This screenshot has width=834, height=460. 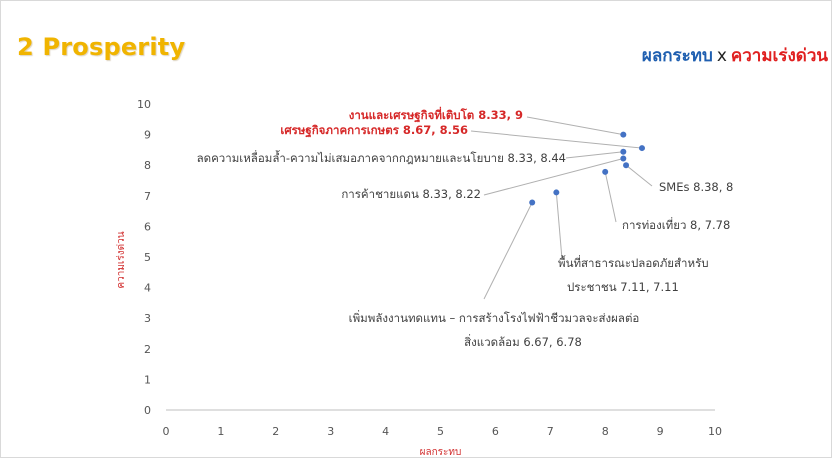 I want to click on data-points, so click(x=587, y=168).